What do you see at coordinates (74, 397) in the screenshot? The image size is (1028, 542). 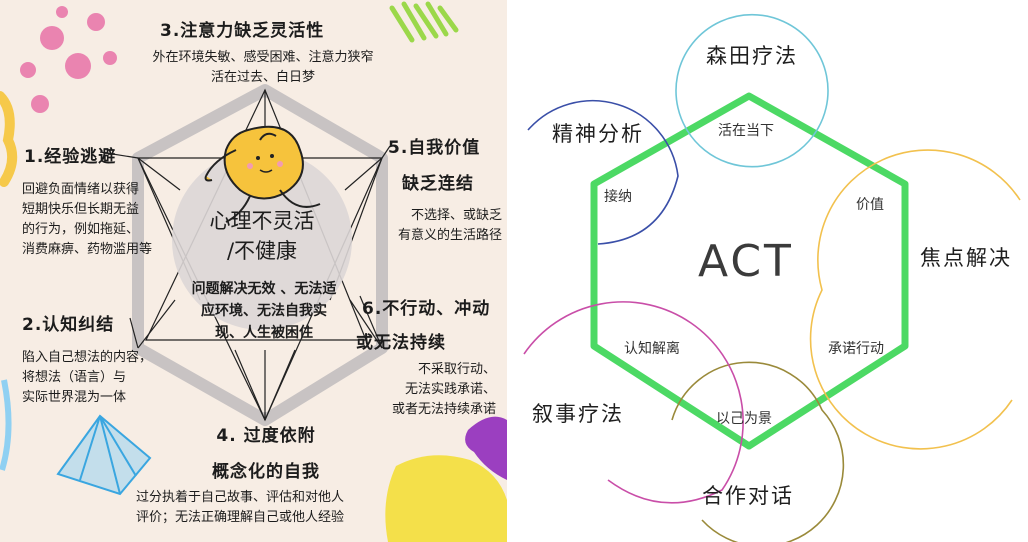 I see `item-2-body-line-3: 实际世界混为一体` at bounding box center [74, 397].